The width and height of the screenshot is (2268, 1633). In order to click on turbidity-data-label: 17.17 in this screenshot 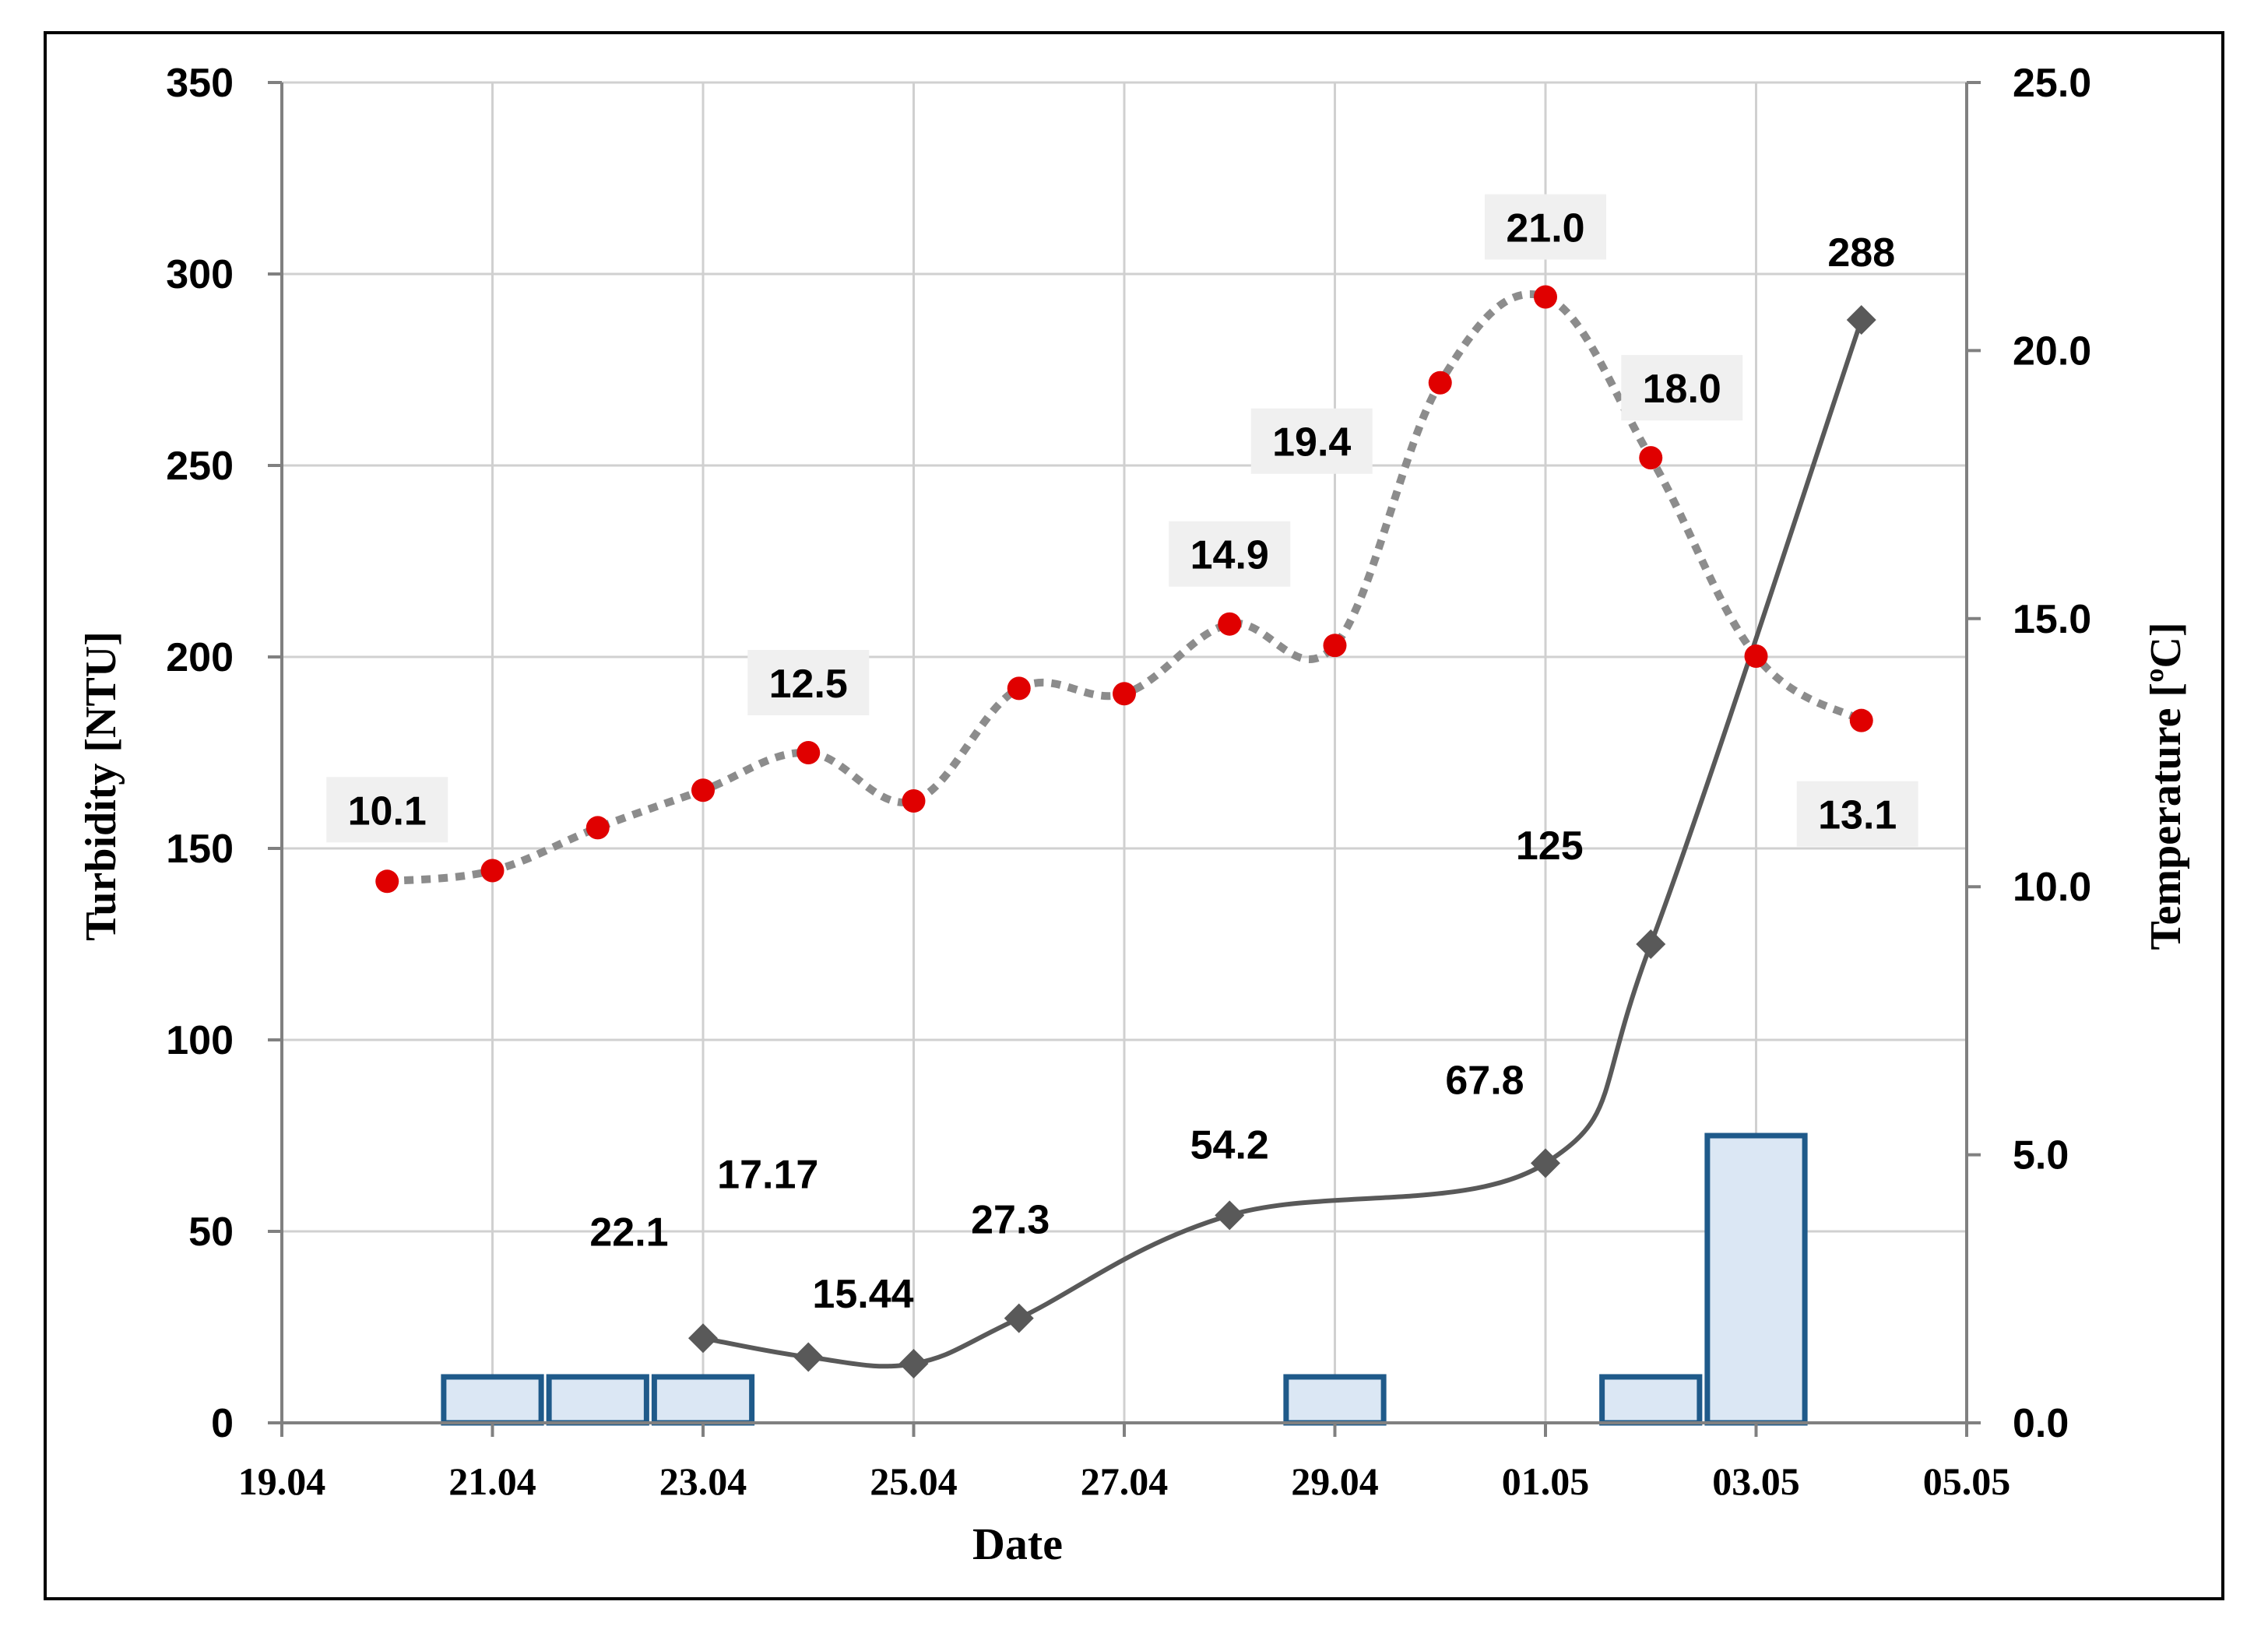, I will do `click(767, 1175)`.